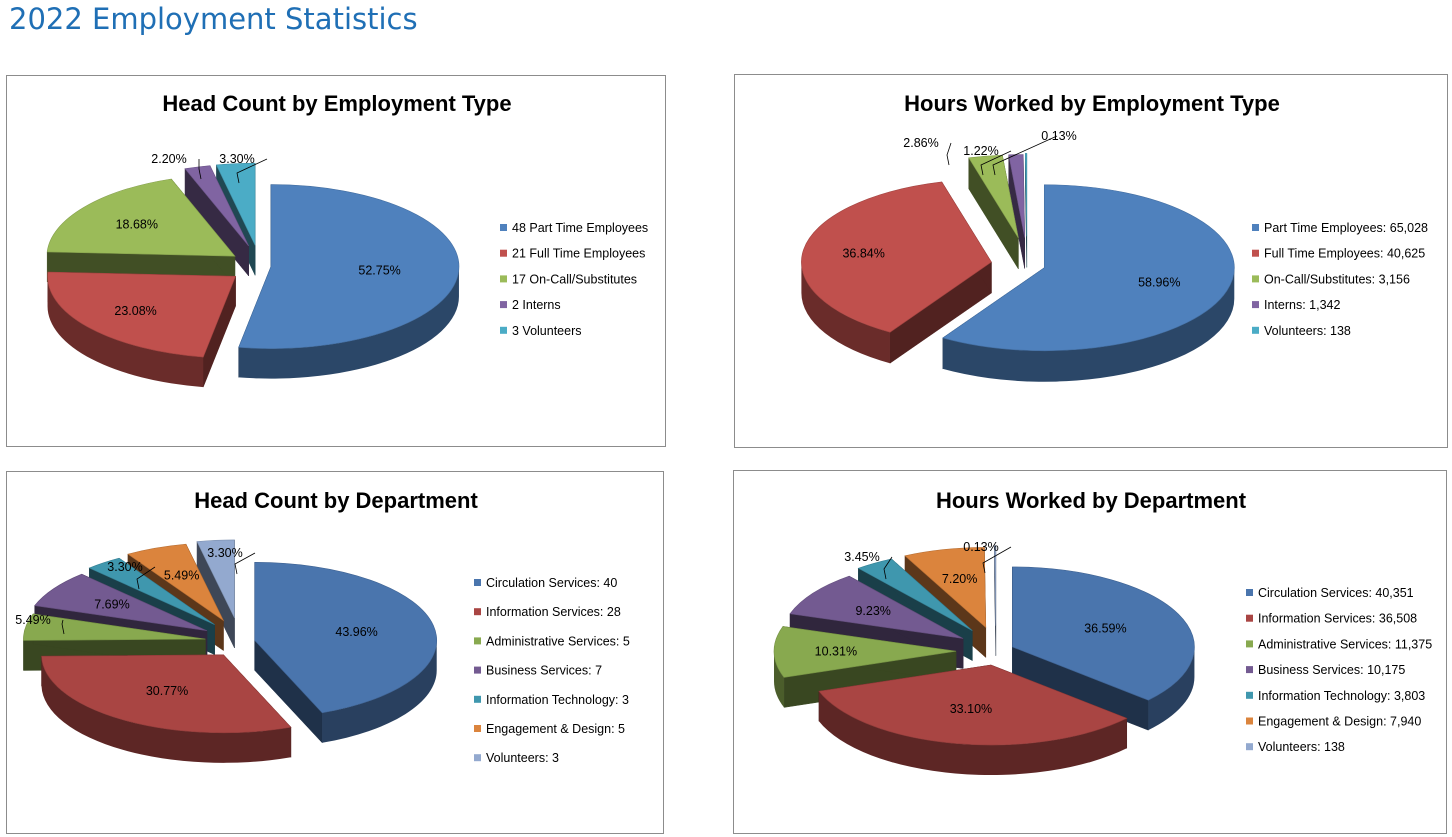 The width and height of the screenshot is (1452, 837). What do you see at coordinates (522, 758) in the screenshot?
I see `legend-item-label: Volunteers: 3` at bounding box center [522, 758].